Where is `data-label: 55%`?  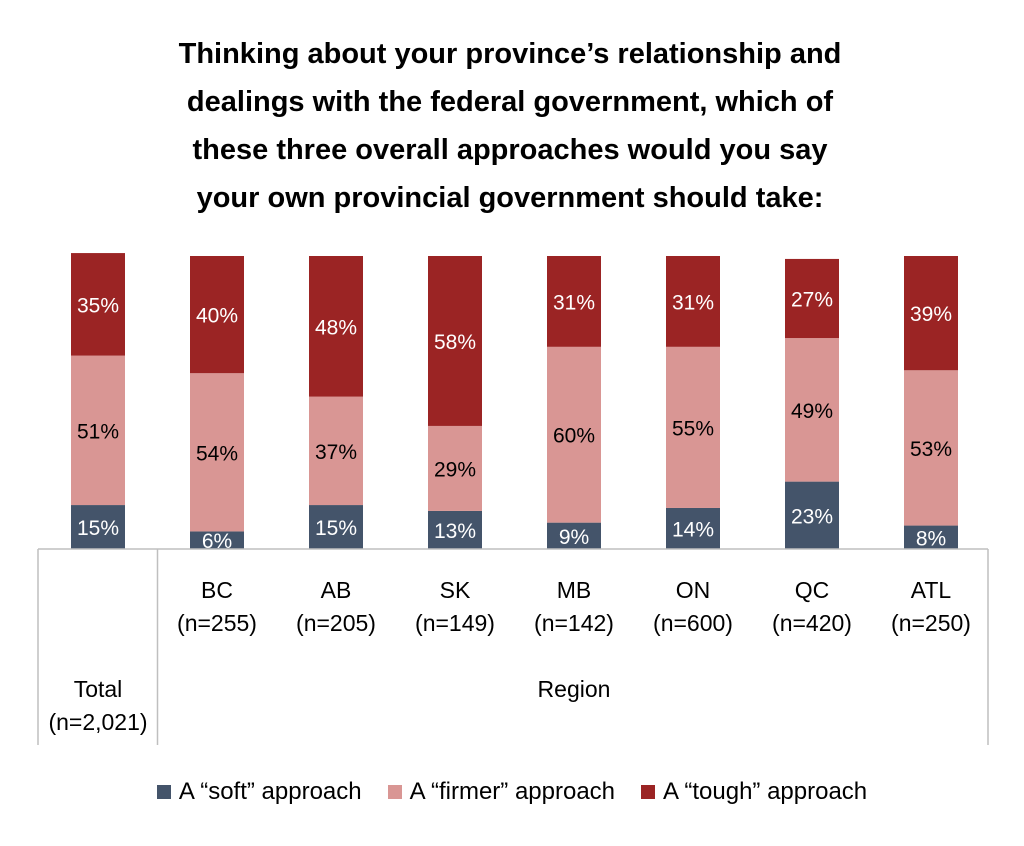
data-label: 55% is located at coordinates (693, 428).